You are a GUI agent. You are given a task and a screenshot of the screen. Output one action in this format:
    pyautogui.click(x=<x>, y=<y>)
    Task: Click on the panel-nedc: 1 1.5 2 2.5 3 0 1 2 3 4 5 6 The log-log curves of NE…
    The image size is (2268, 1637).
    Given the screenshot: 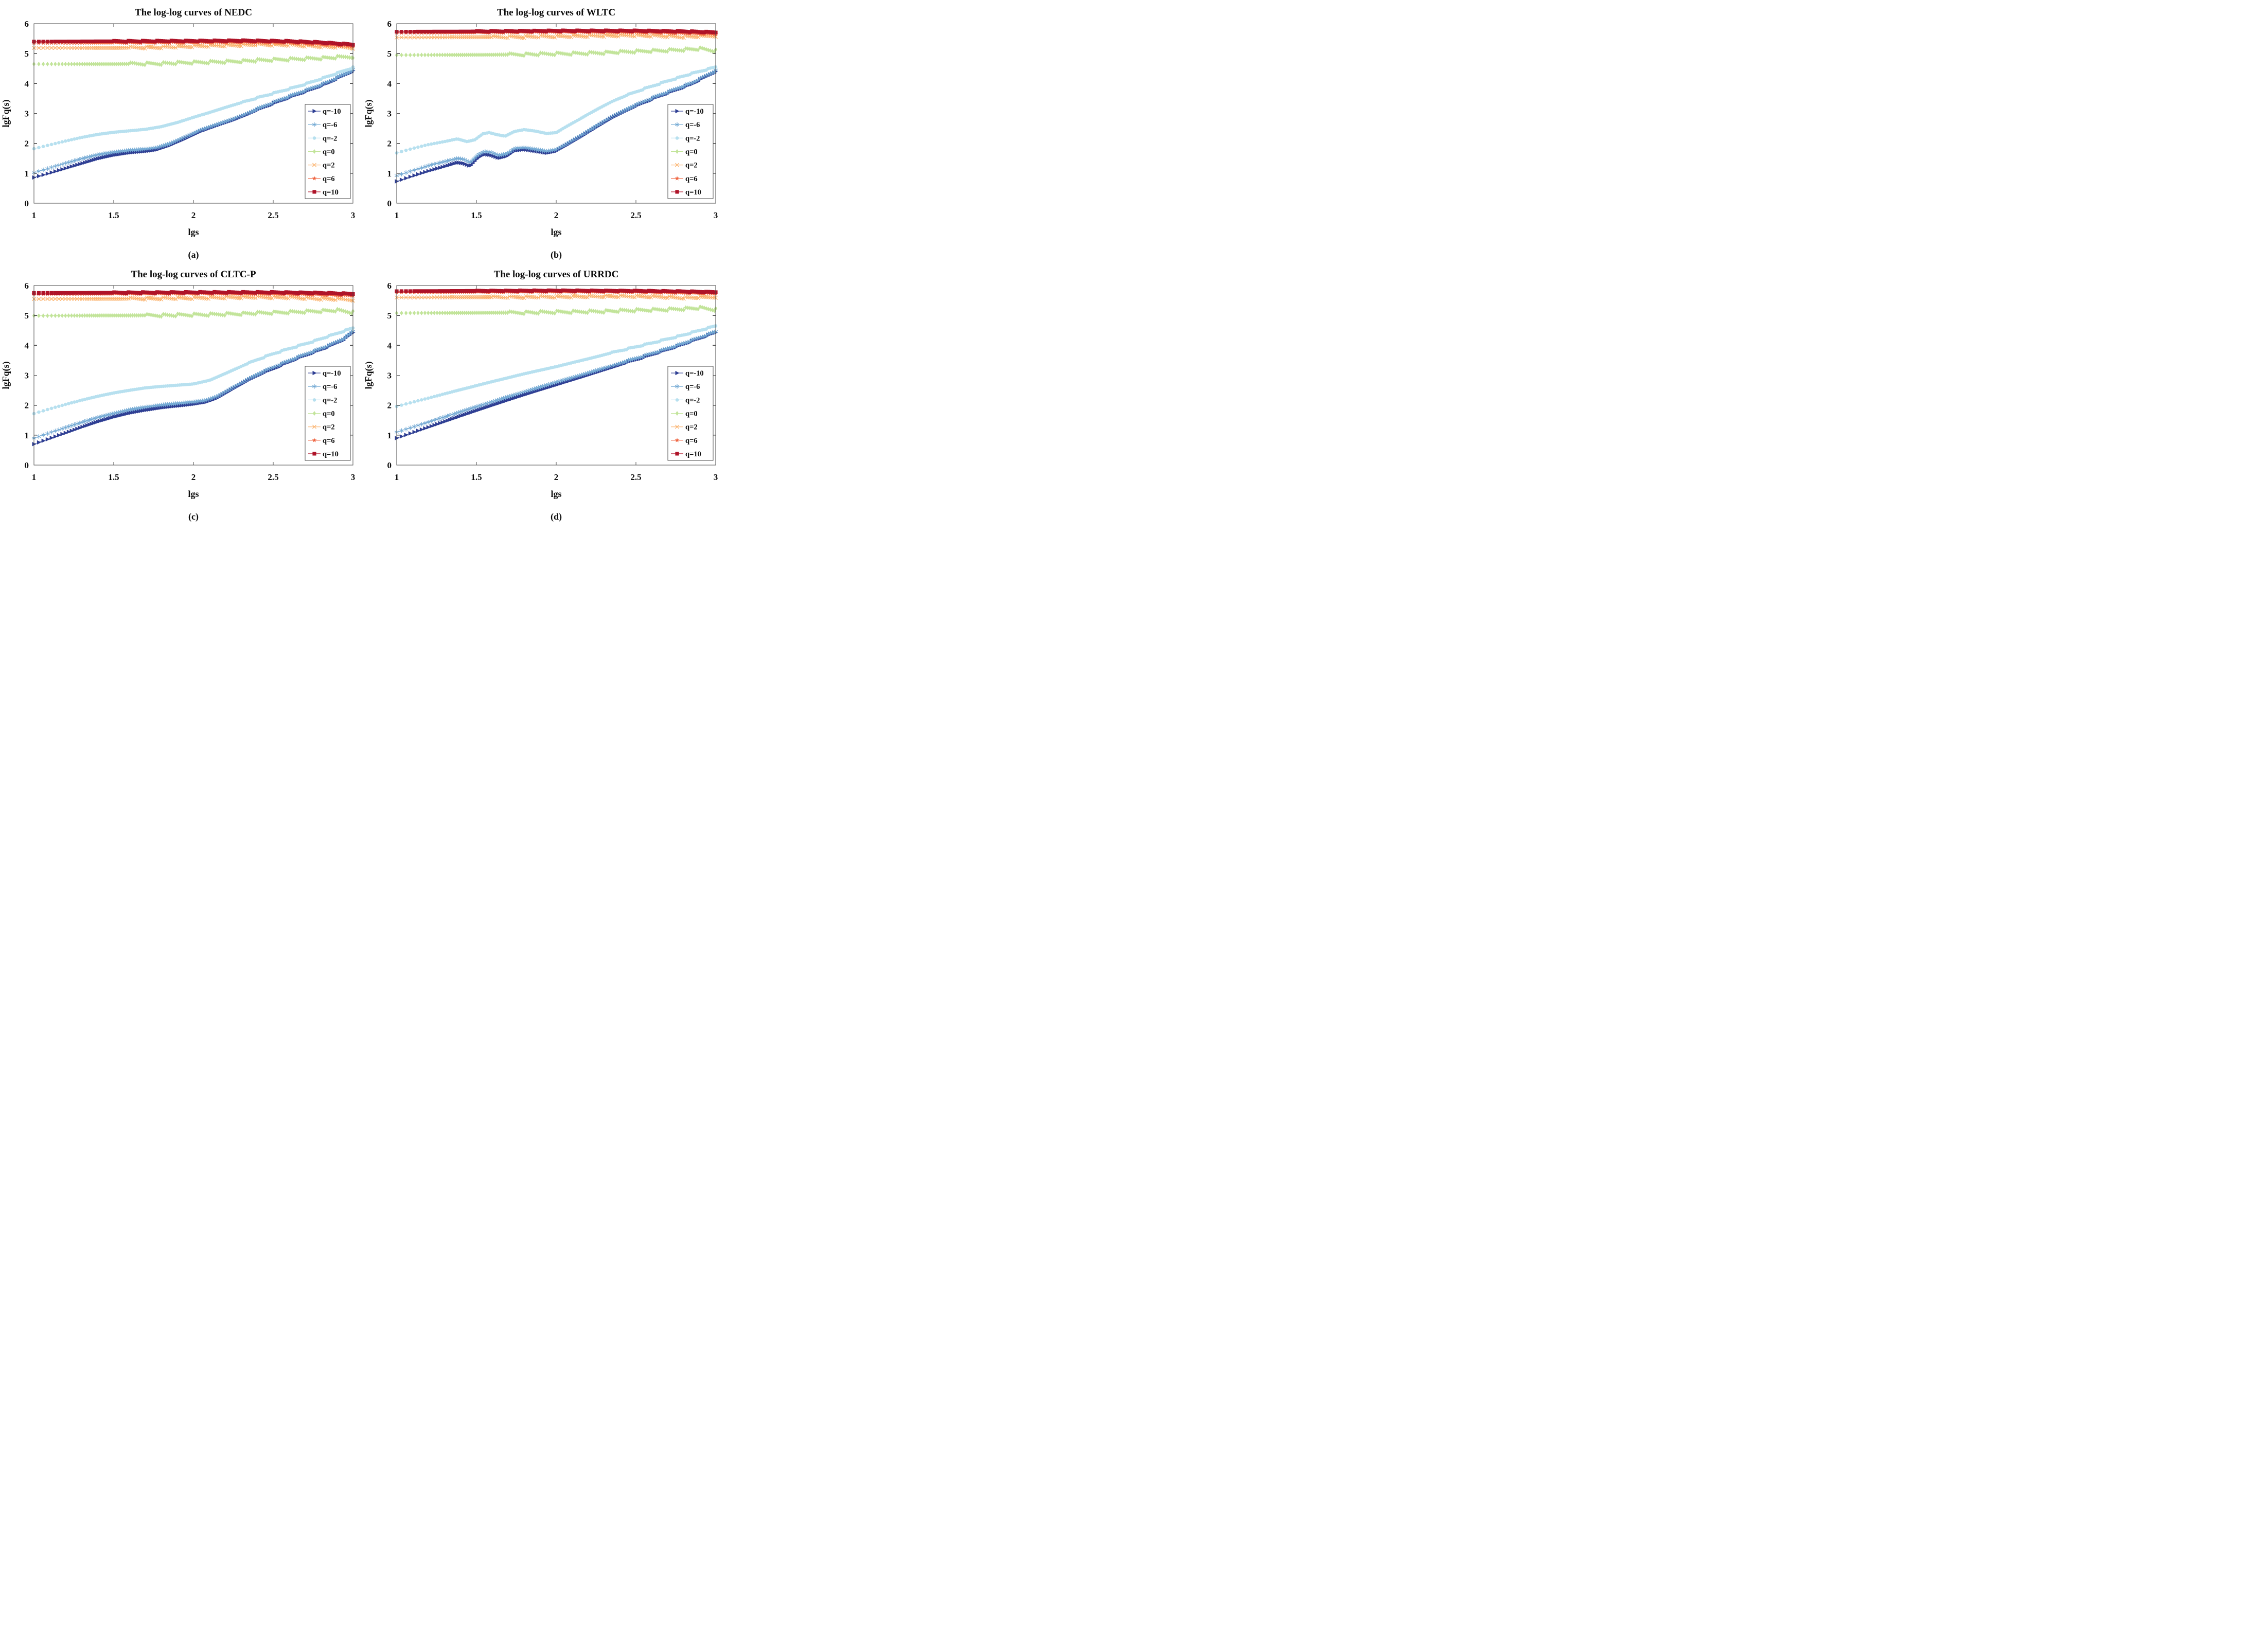 What is the action you would take?
    pyautogui.click(x=181, y=131)
    